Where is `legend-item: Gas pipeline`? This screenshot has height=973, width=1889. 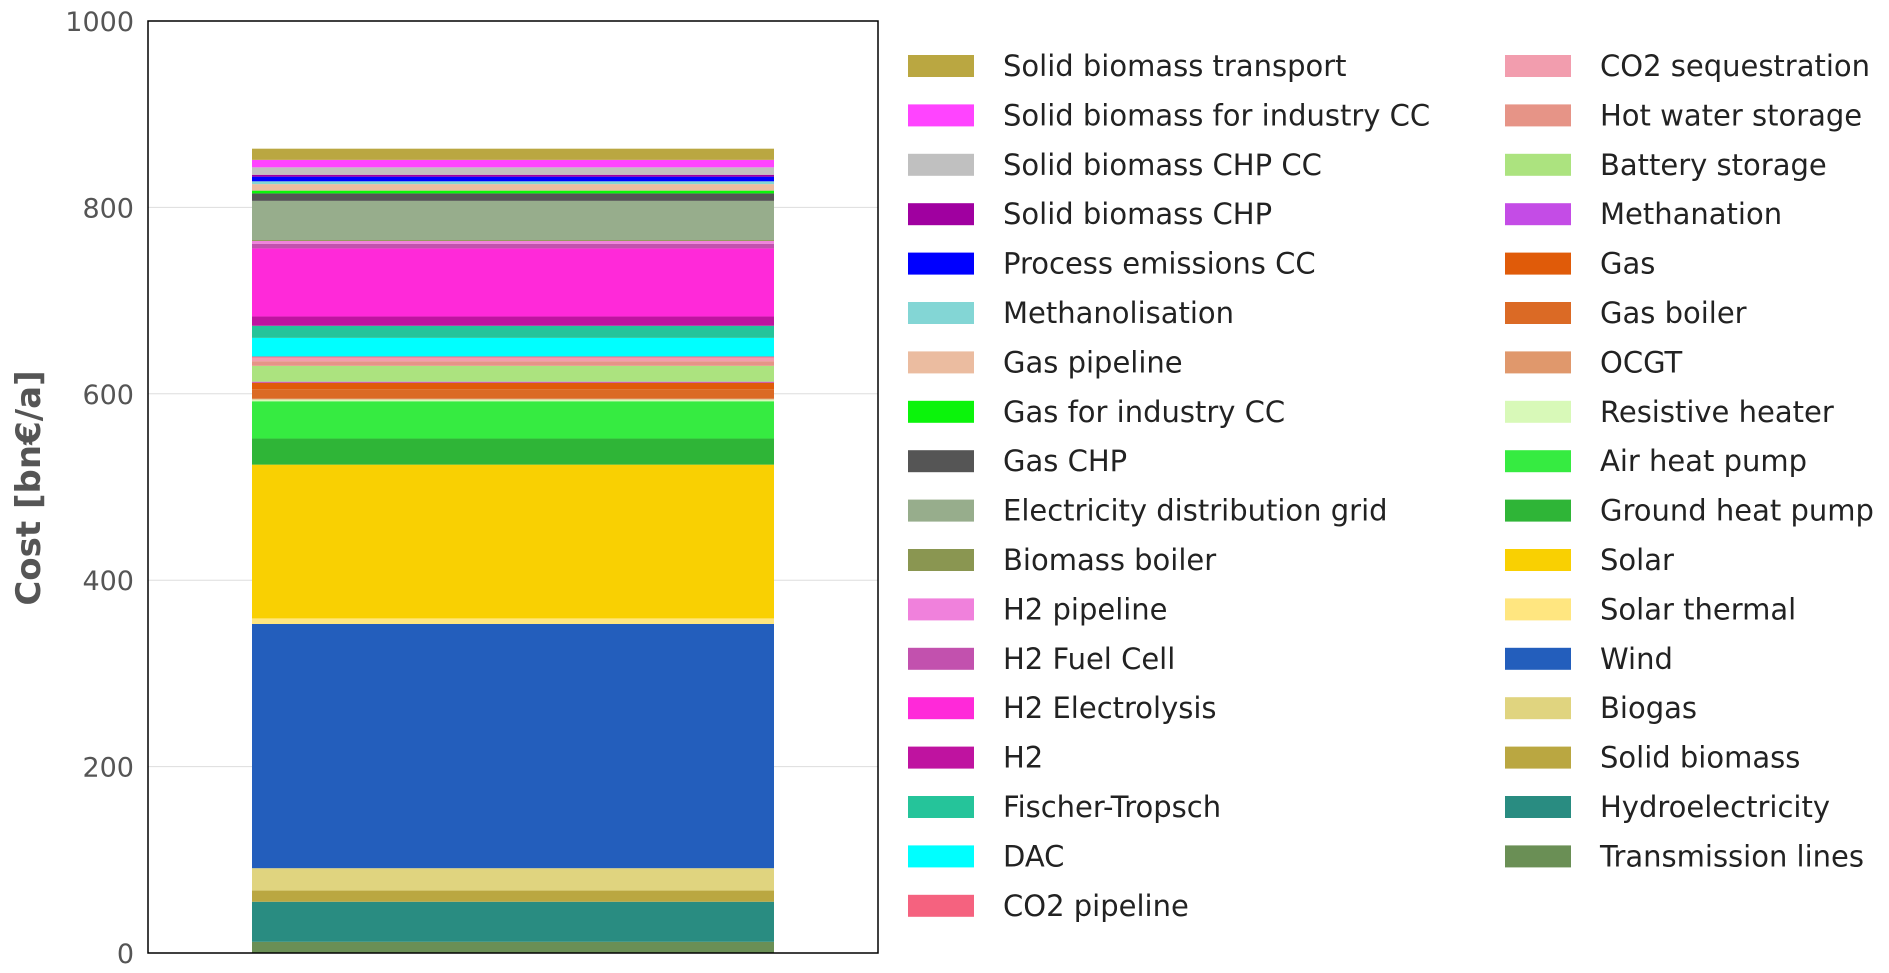
legend-item: Gas pipeline is located at coordinates (1045, 362).